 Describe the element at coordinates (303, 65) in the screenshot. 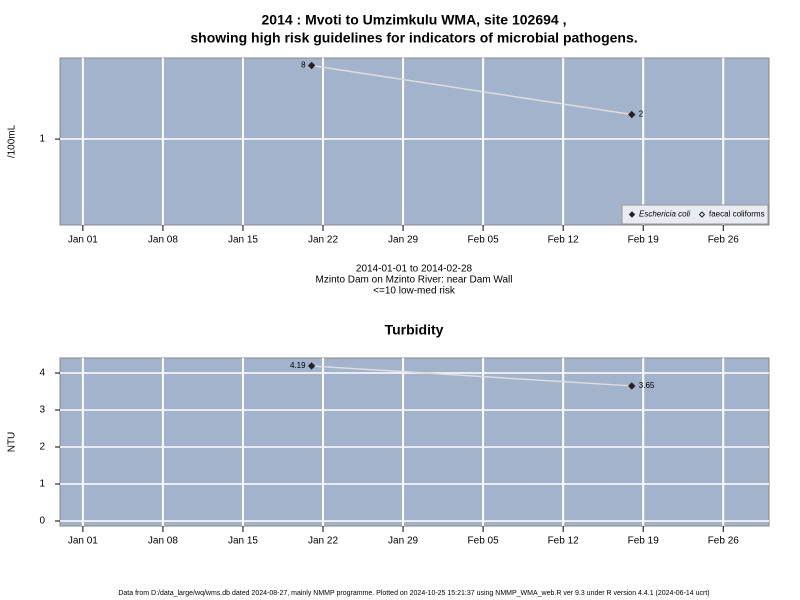

I see `data-label: 8` at that location.